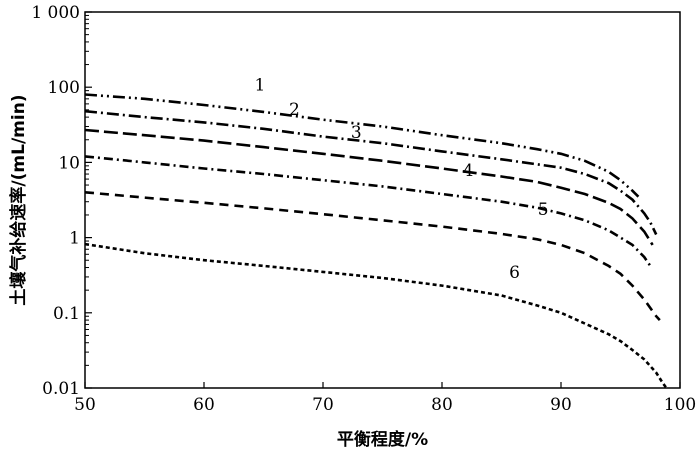 This screenshot has height=454, width=700. I want to click on x-tick-label: 80, so click(442, 405).